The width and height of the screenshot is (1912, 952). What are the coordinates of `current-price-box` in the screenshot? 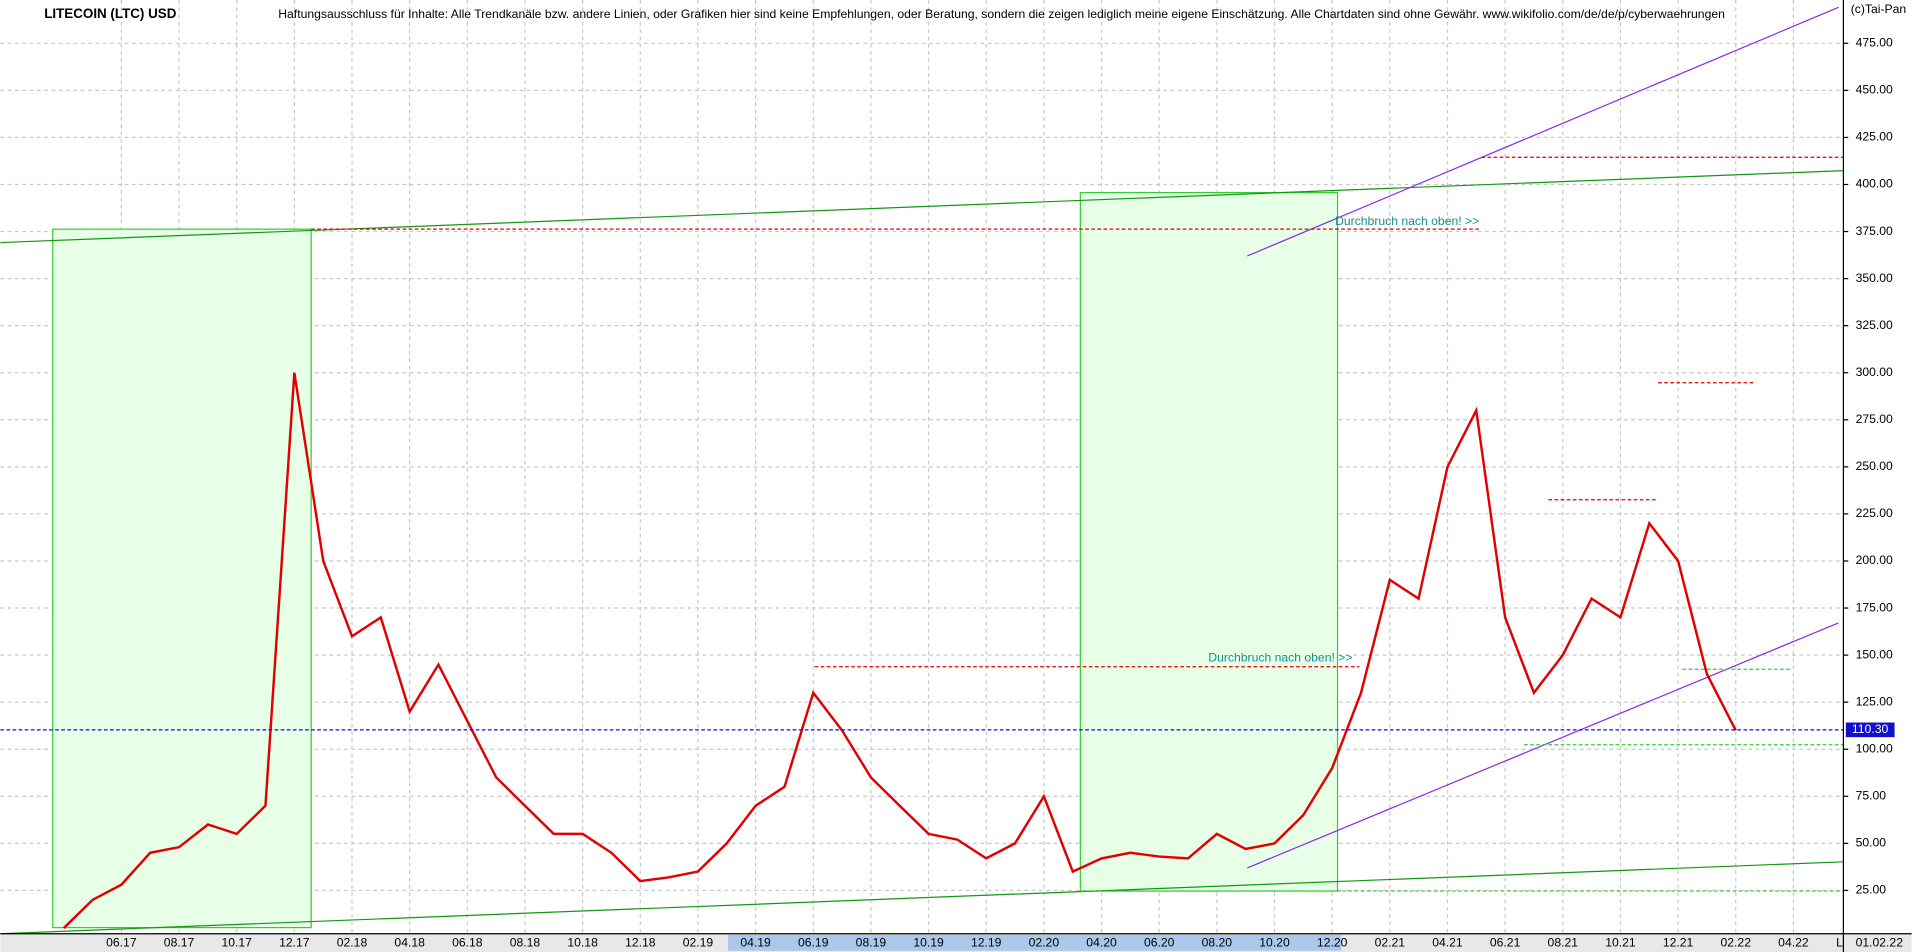 It's located at (1870, 730).